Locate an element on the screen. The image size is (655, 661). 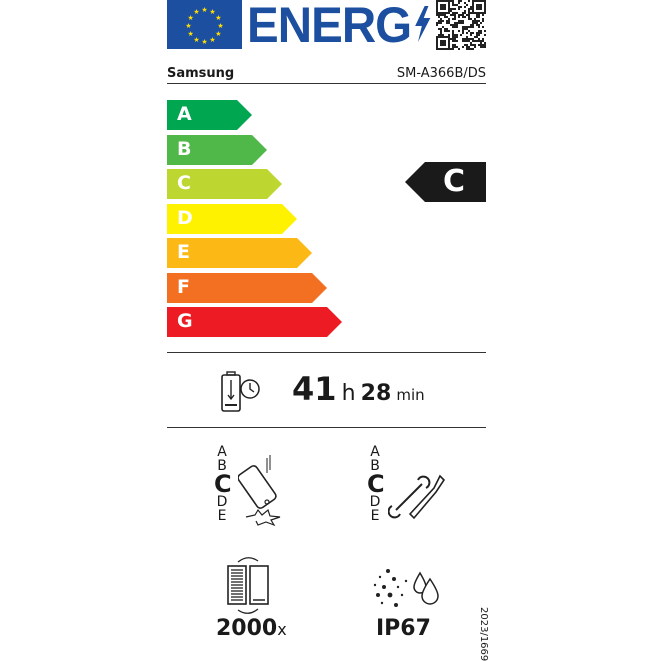
energy-class-letter: E is located at coordinates (183, 252).